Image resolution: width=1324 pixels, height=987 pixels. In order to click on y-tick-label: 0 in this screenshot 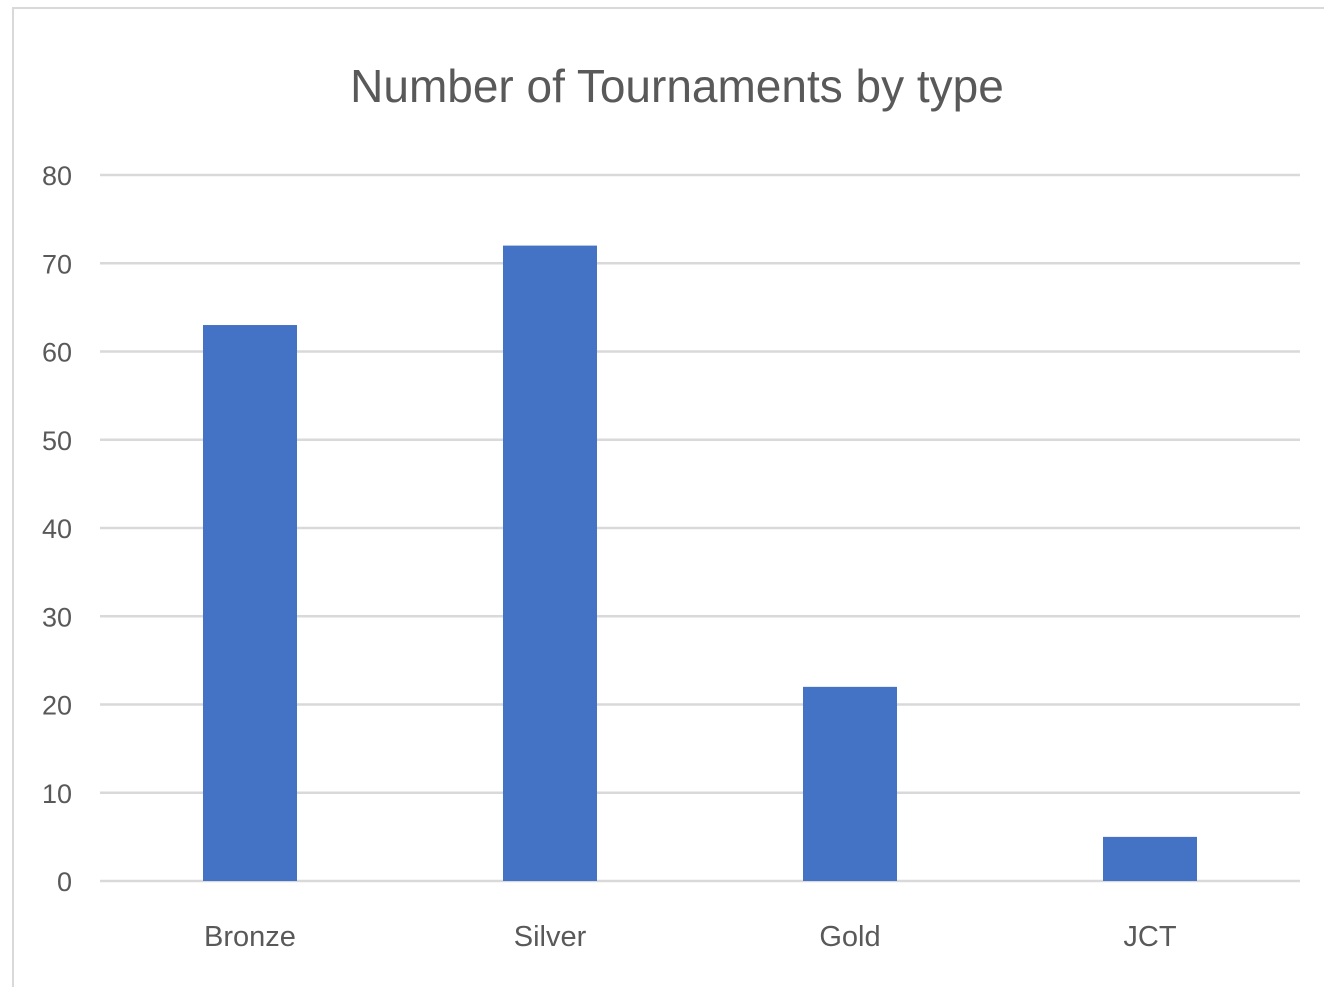, I will do `click(64, 882)`.